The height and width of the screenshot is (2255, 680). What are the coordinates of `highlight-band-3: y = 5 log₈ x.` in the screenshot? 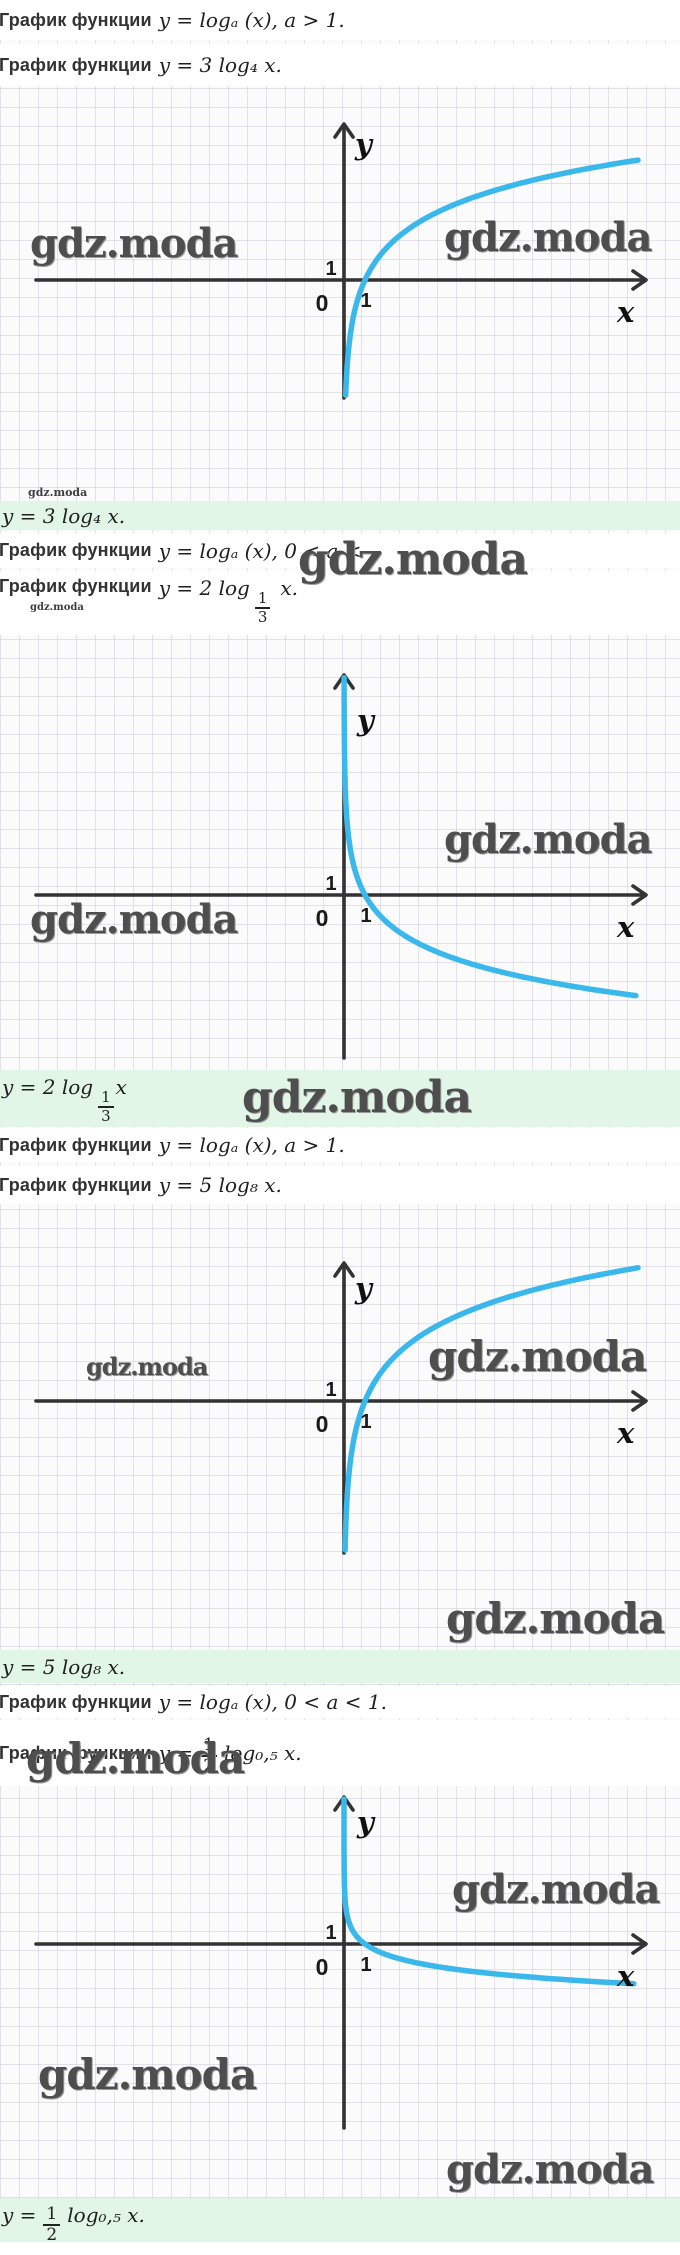 It's located at (340, 1666).